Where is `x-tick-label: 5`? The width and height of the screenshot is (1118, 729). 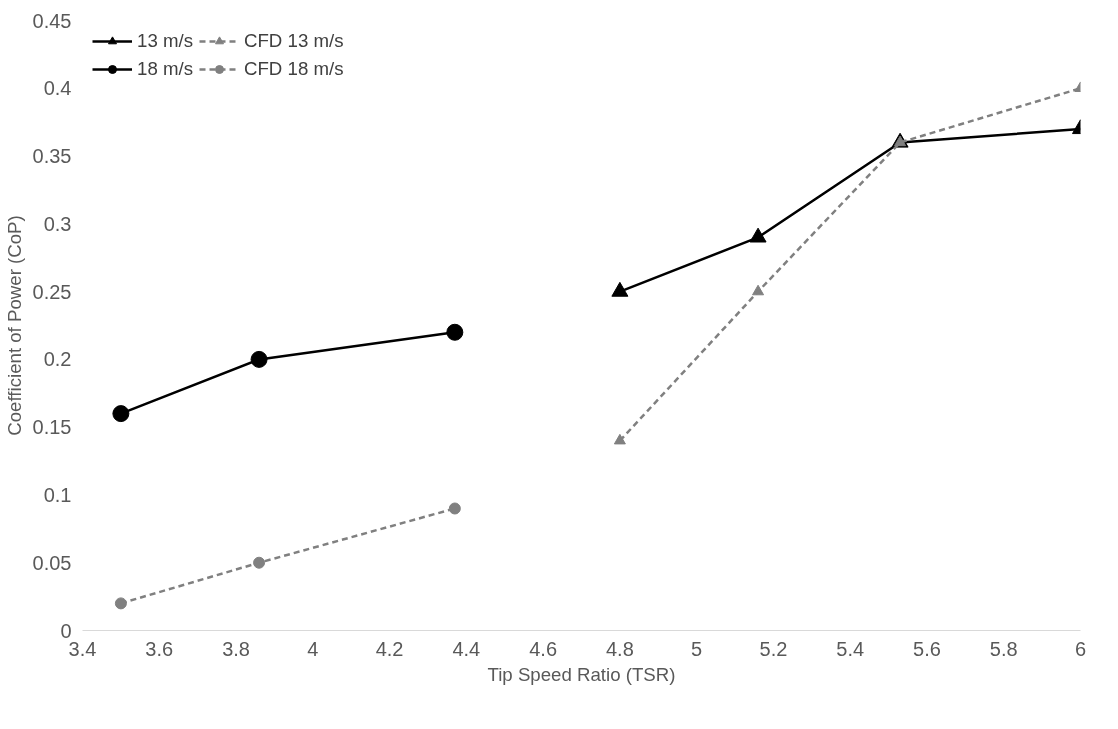
x-tick-label: 5 is located at coordinates (697, 648).